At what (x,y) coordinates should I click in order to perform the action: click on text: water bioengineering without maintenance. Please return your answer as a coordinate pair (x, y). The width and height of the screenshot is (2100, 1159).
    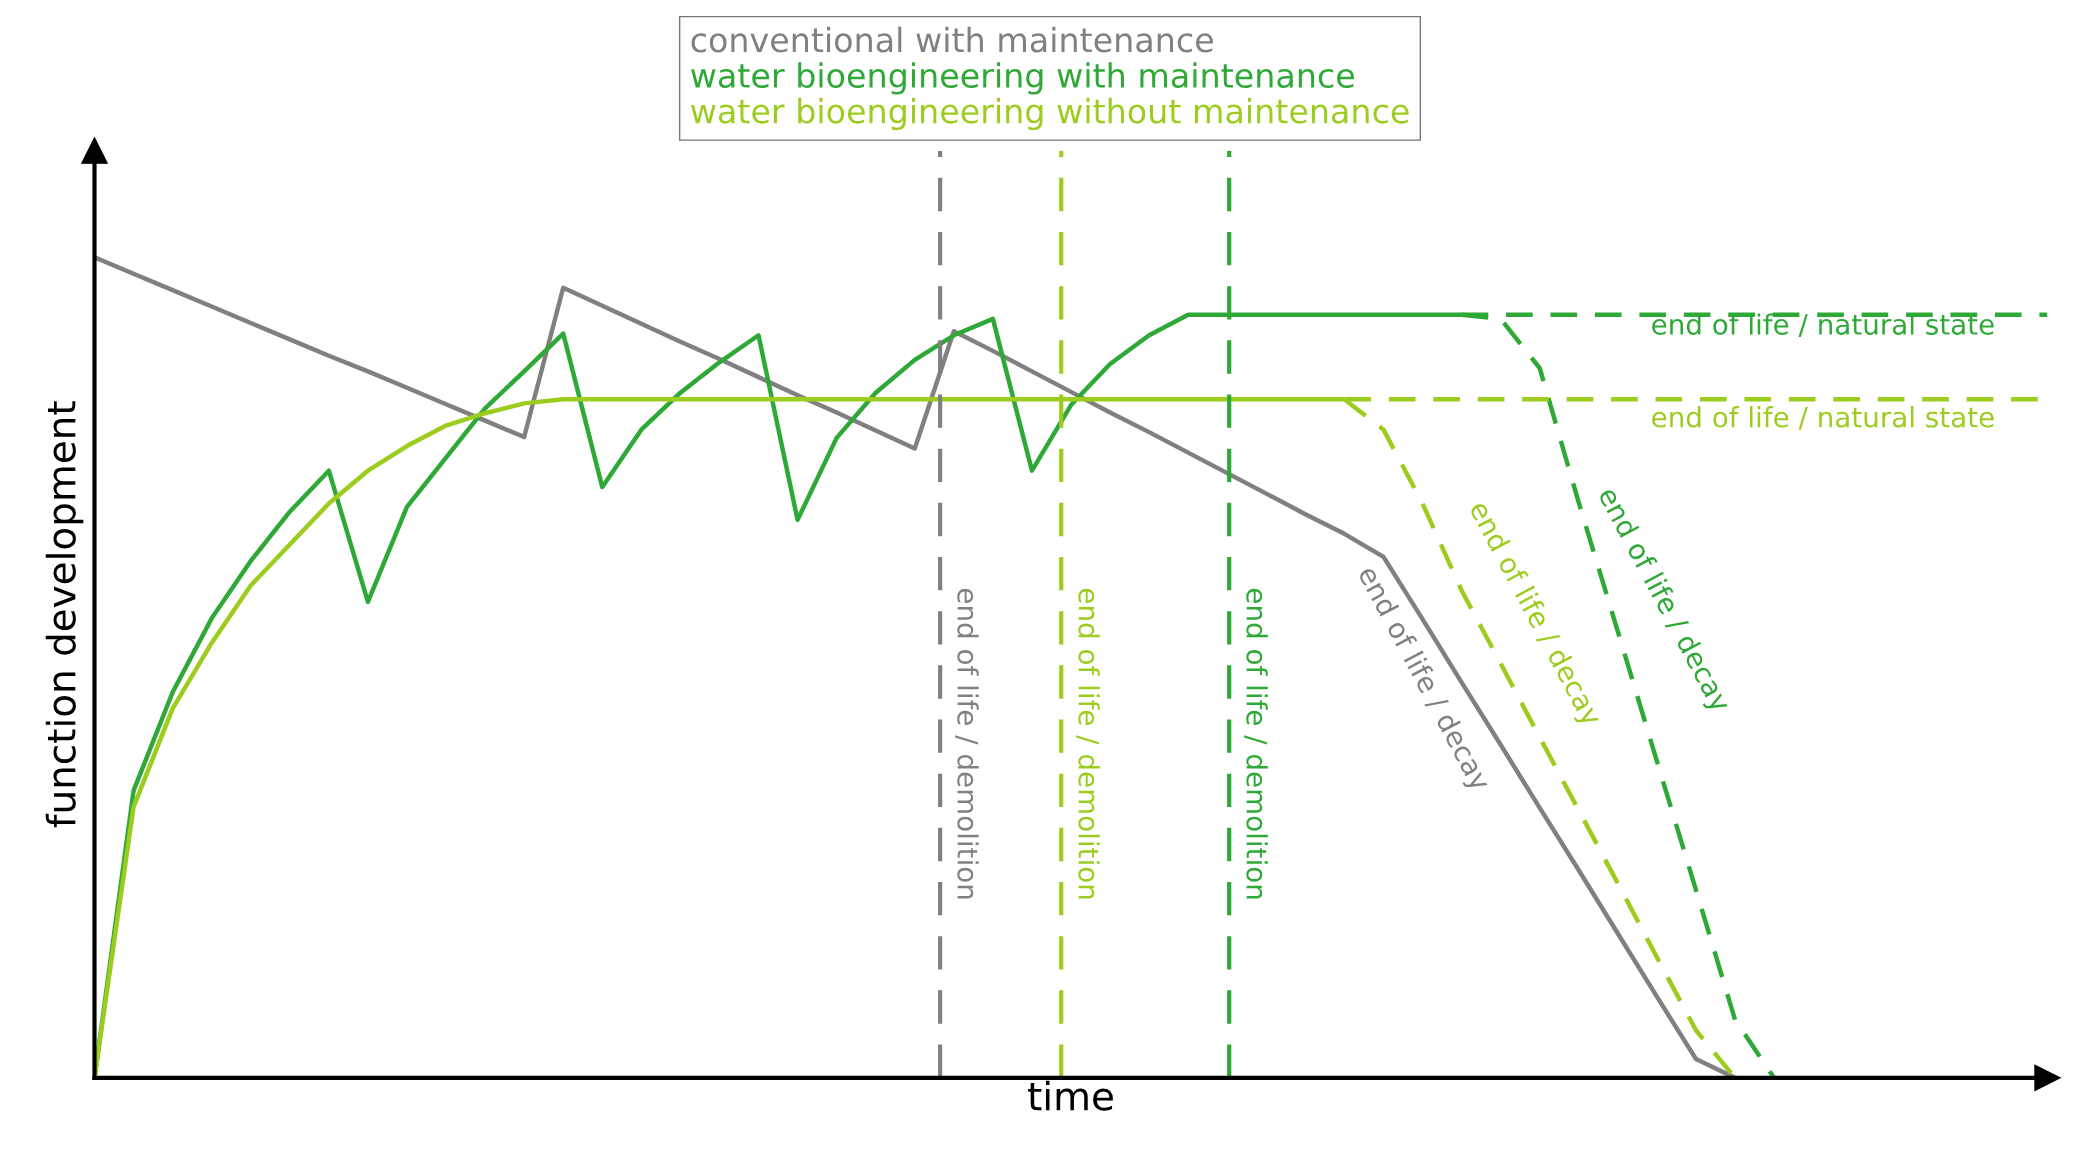
    Looking at the image, I should click on (1050, 114).